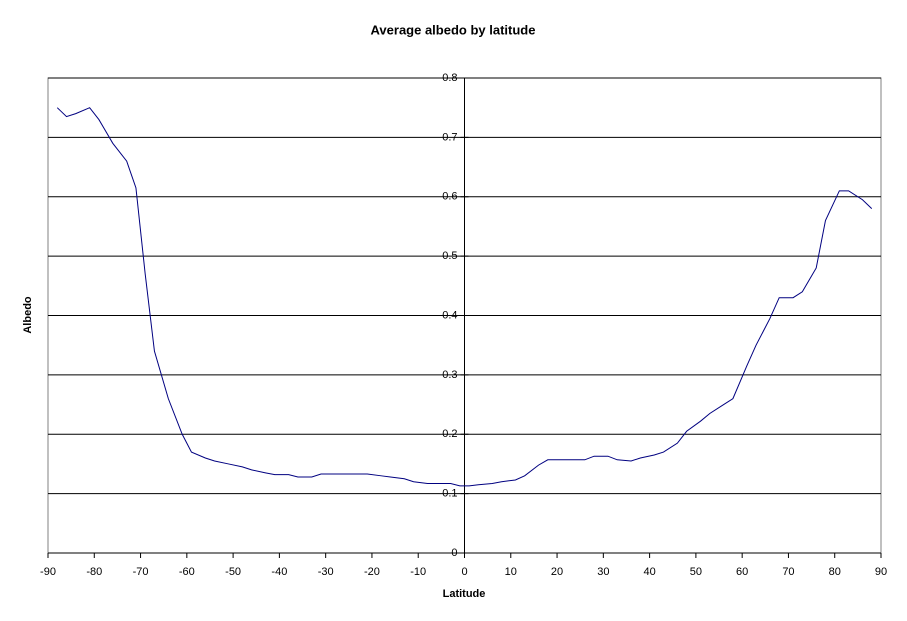 Image resolution: width=907 pixels, height=621 pixels. What do you see at coordinates (453, 29) in the screenshot?
I see `chart-title: Average albedo by latitude` at bounding box center [453, 29].